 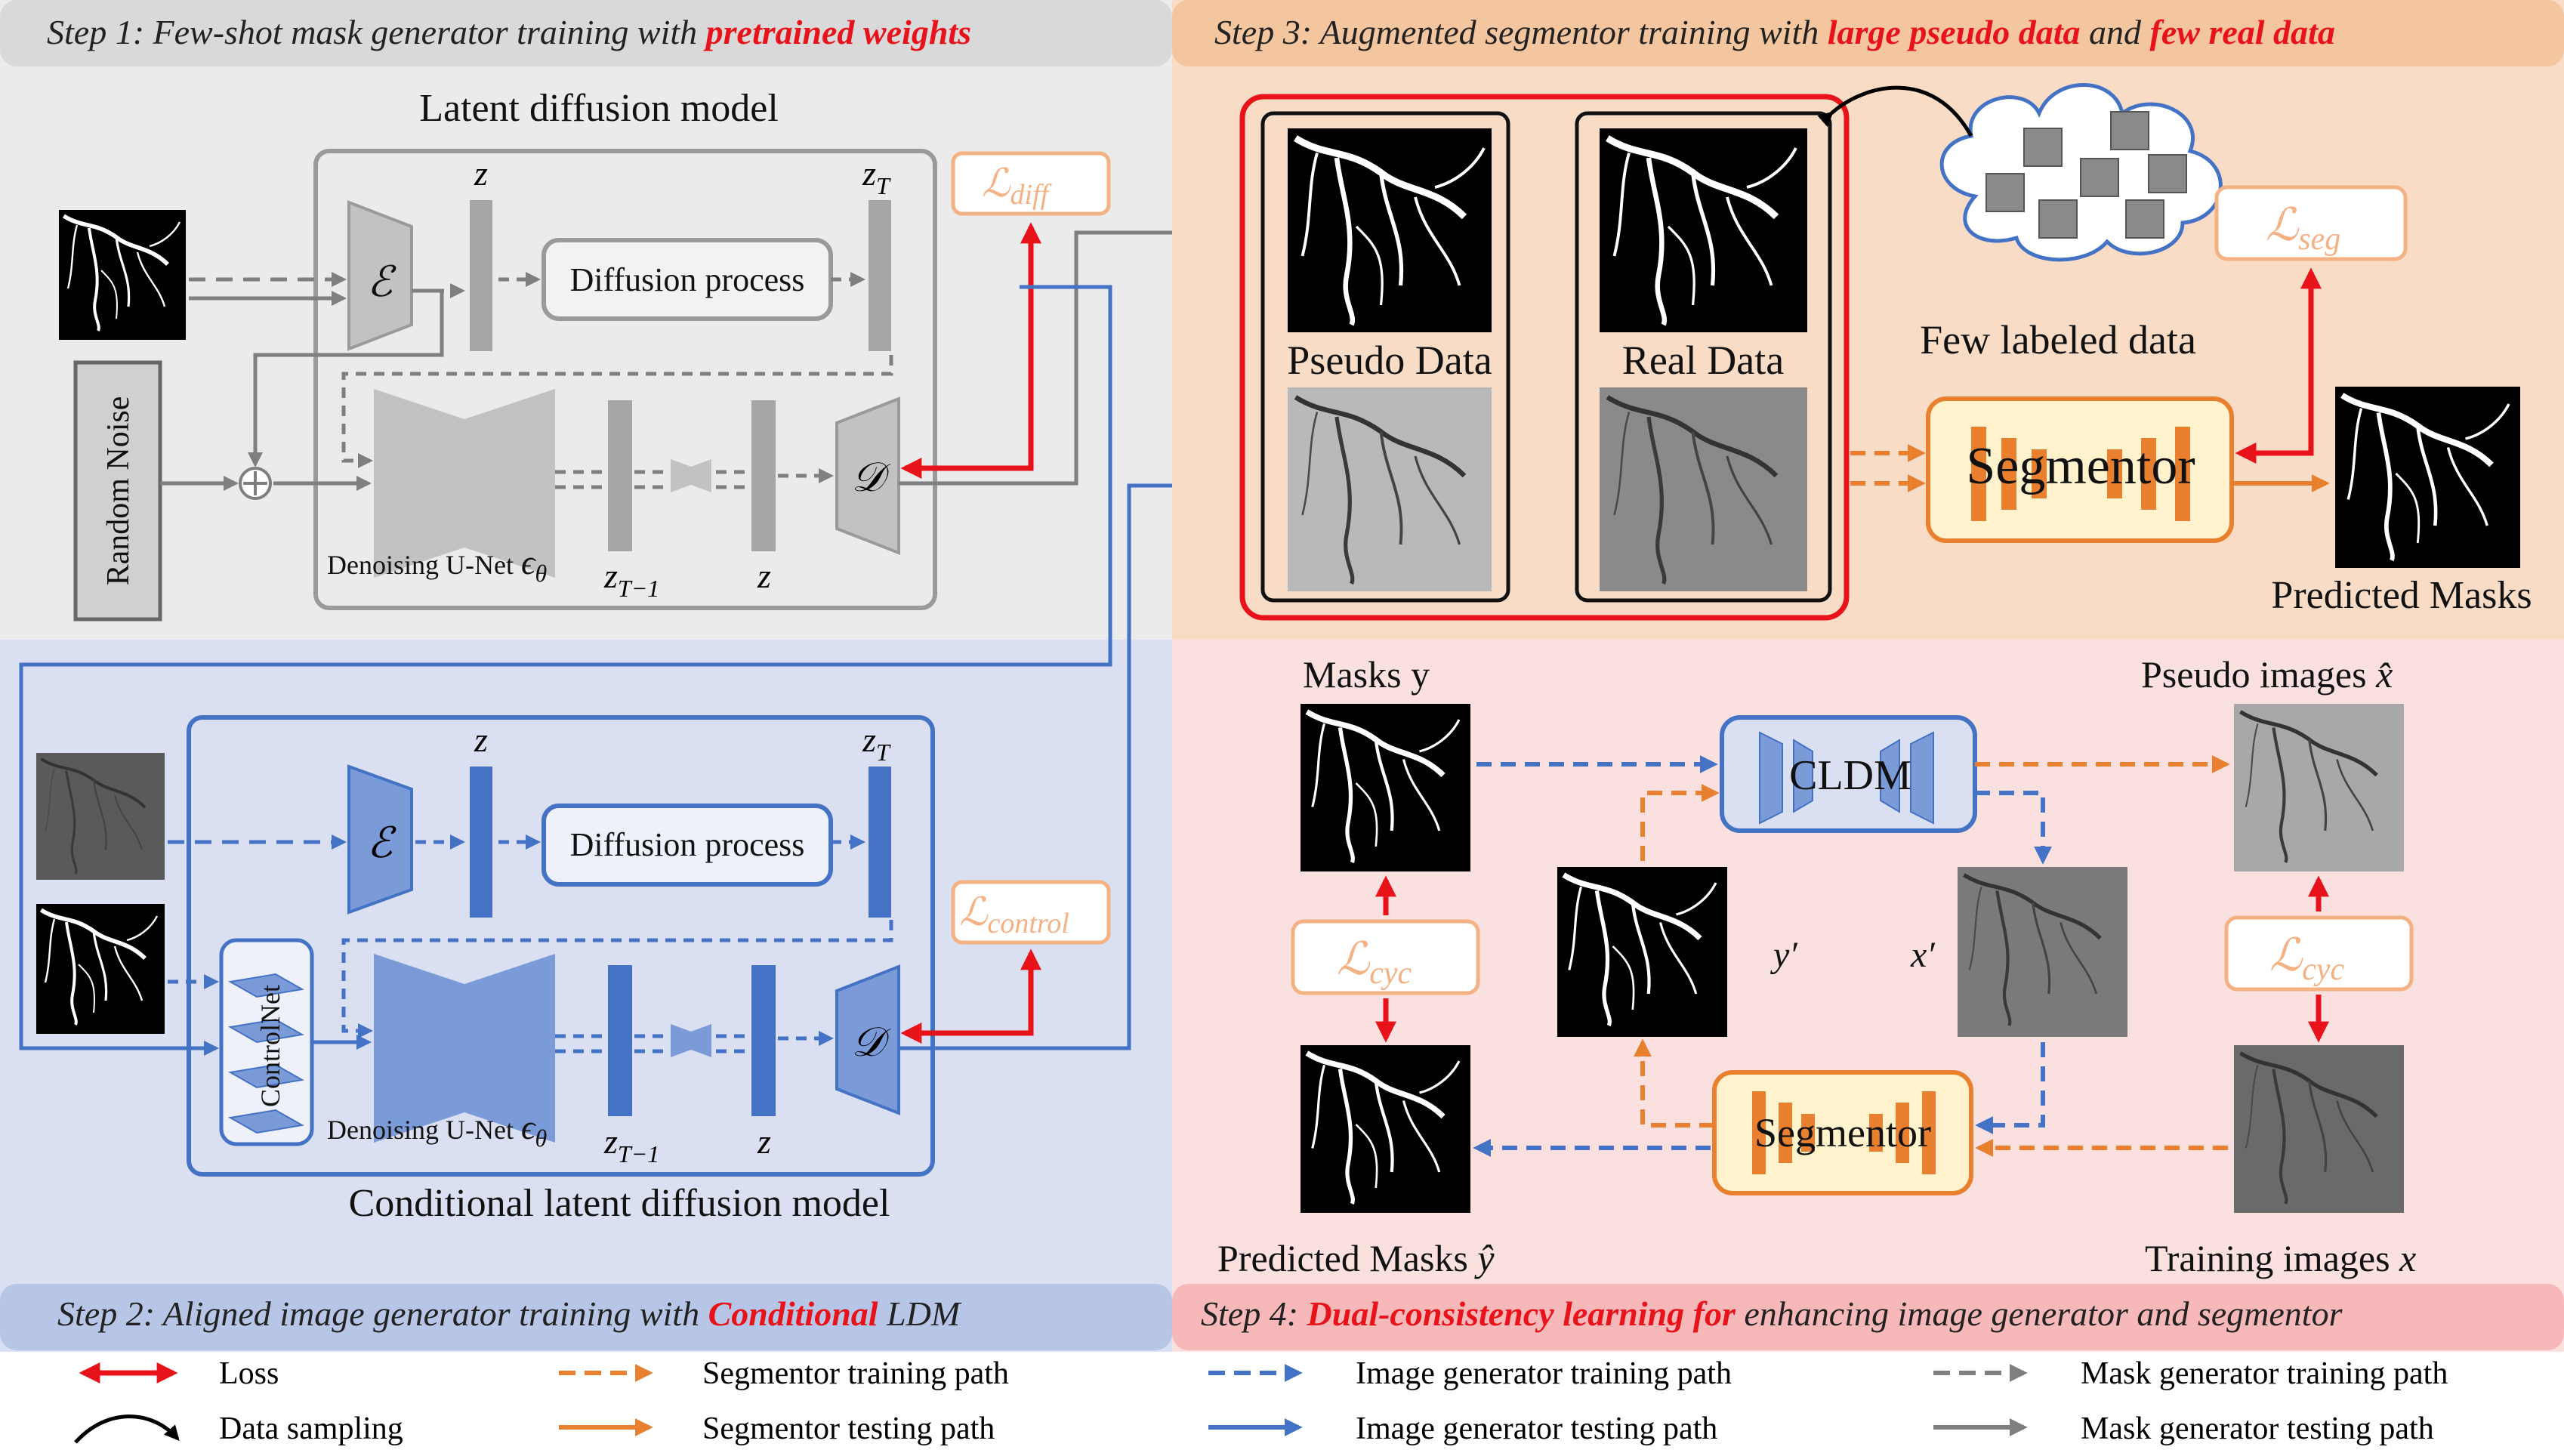 I want to click on legend-img-test: Image generator testing path, so click(x=1536, y=1428).